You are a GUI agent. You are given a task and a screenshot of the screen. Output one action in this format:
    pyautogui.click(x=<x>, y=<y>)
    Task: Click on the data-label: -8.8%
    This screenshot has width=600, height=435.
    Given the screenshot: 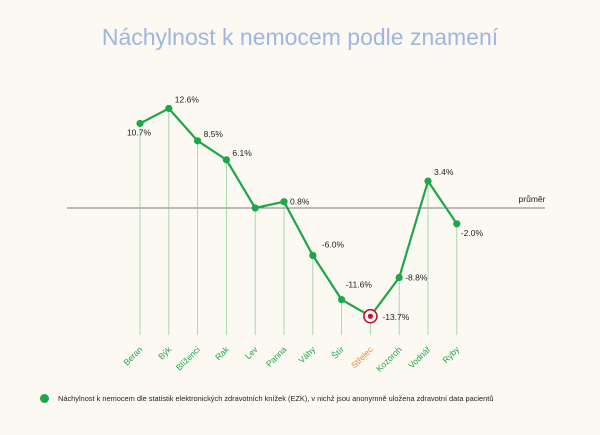 What is the action you would take?
    pyautogui.click(x=416, y=278)
    